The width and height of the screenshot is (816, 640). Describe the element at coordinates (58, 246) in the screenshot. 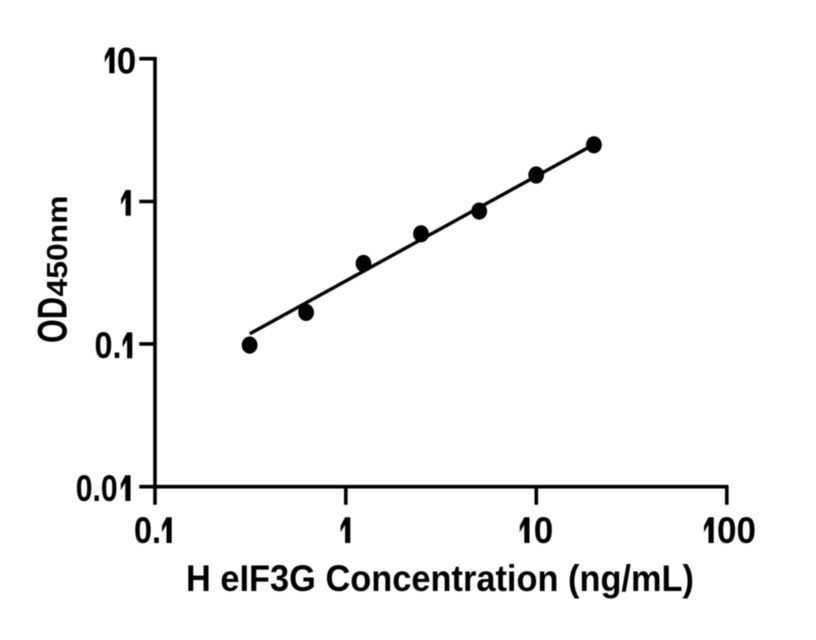

I see `svg-text: 450nm` at that location.